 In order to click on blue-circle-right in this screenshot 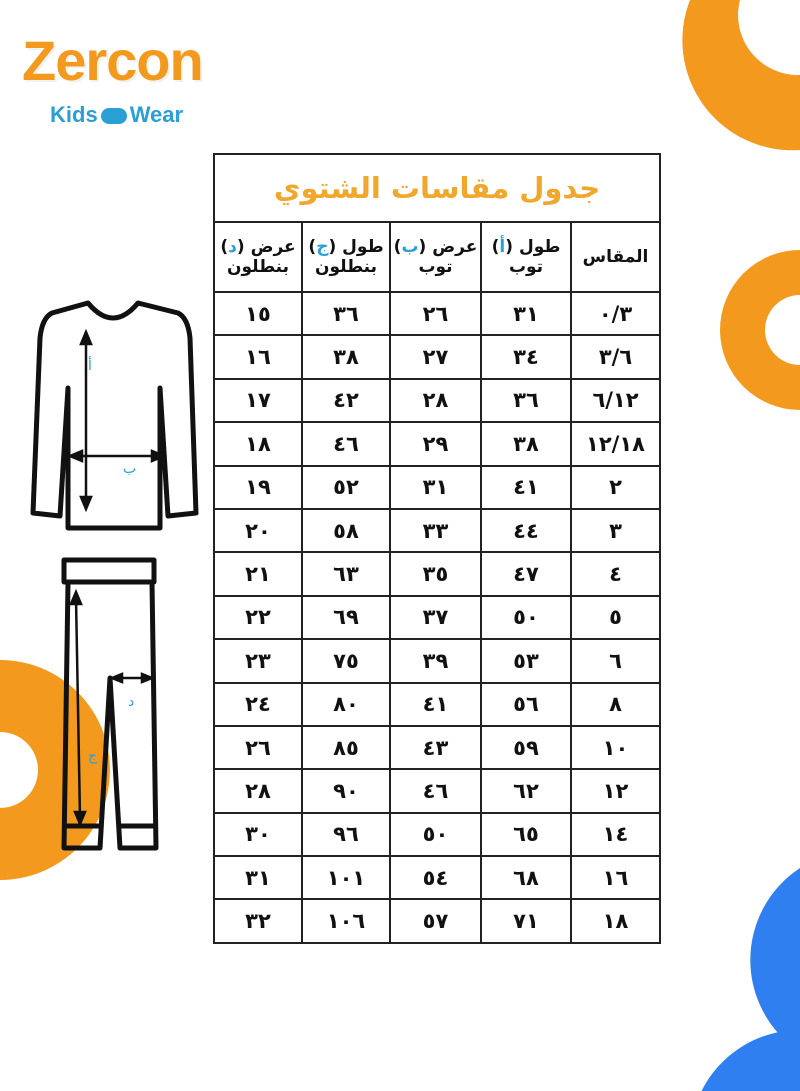, I will do `click(775, 960)`.